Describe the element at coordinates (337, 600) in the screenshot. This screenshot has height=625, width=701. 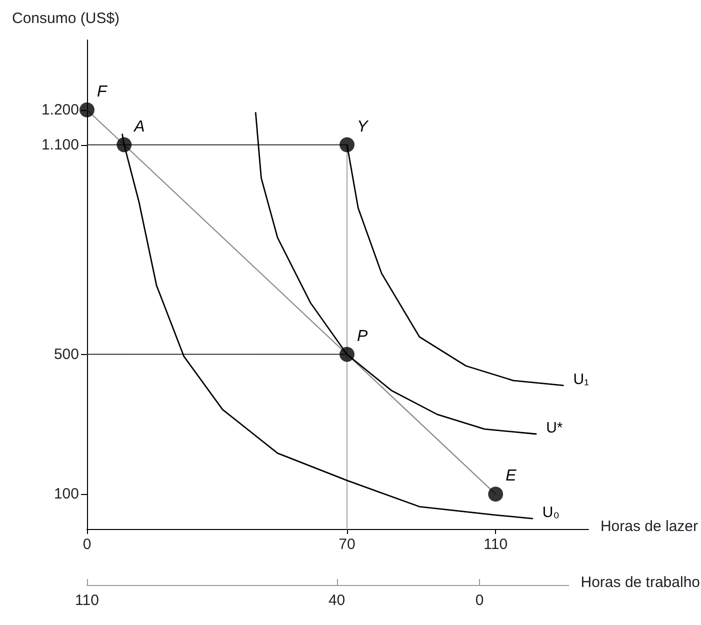
I see `x2-tick-label: 40` at that location.